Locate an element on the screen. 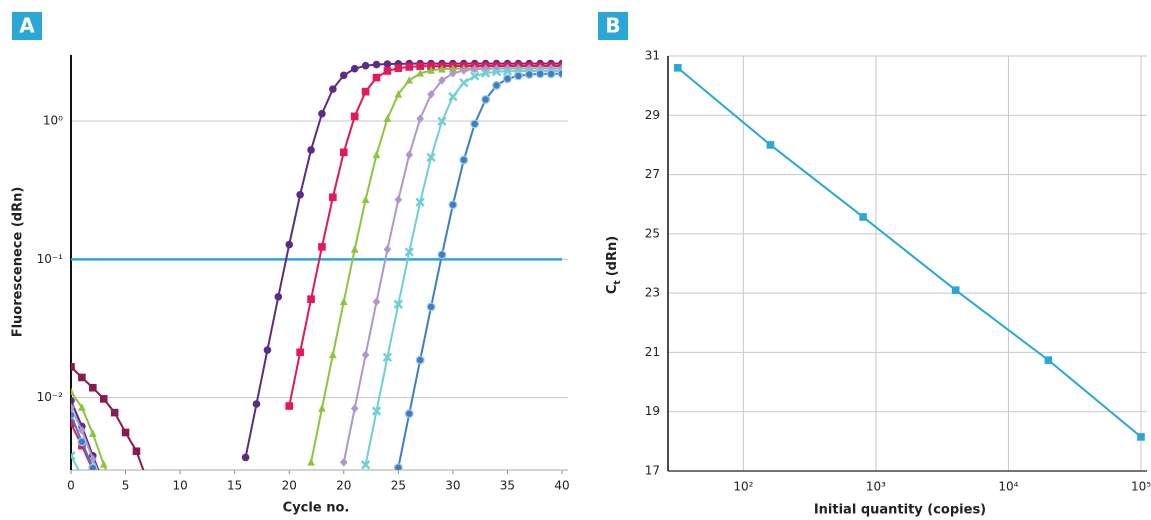 This screenshot has height=520, width=1151. panel-label: B is located at coordinates (612, 26).